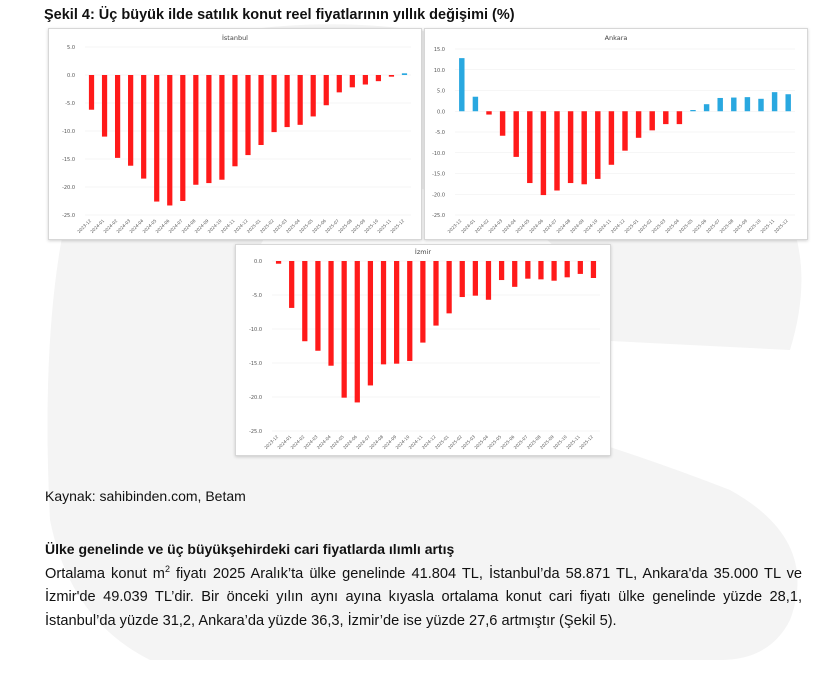 The height and width of the screenshot is (683, 833). I want to click on paragraph-superscript: 2, so click(167, 569).